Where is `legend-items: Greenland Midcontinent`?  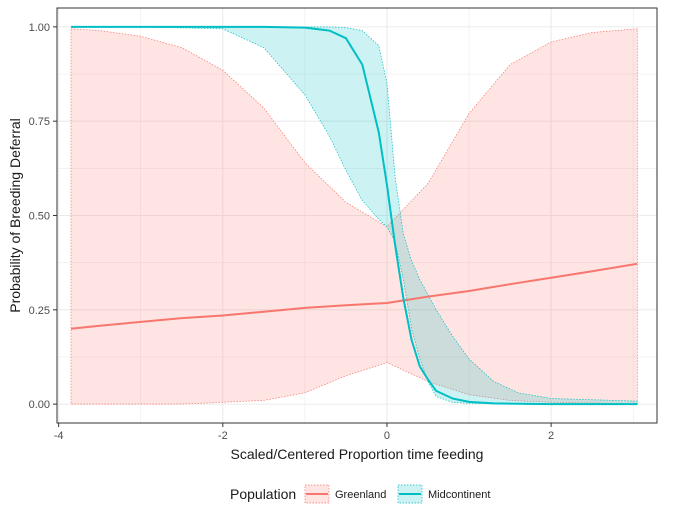 legend-items: Greenland Midcontinent is located at coordinates (397, 494).